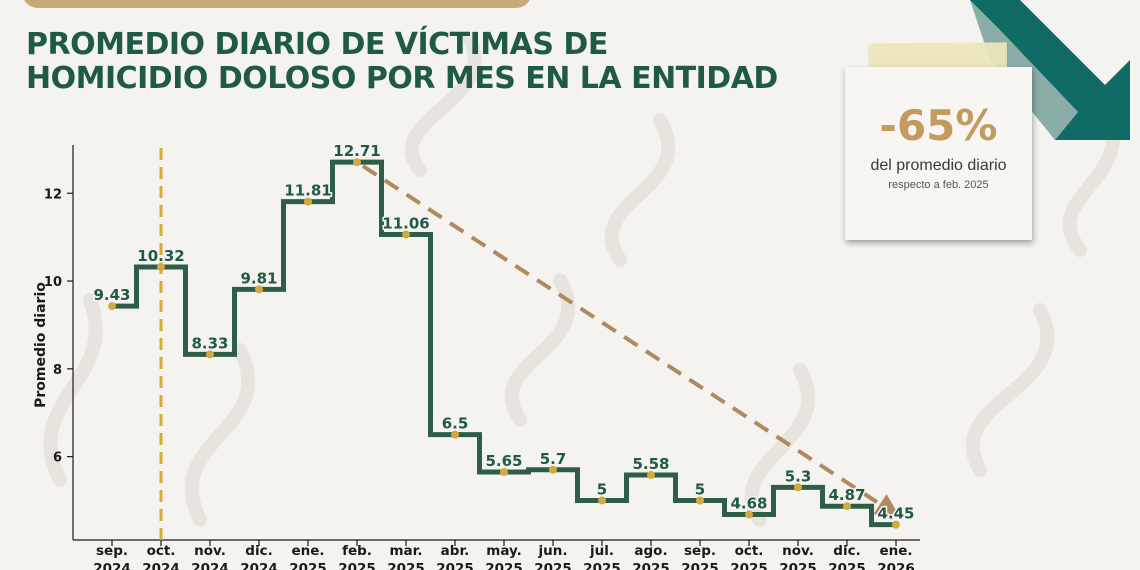 Image resolution: width=1140 pixels, height=570 pixels. I want to click on y-axis-label: Promedio diario, so click(41, 345).